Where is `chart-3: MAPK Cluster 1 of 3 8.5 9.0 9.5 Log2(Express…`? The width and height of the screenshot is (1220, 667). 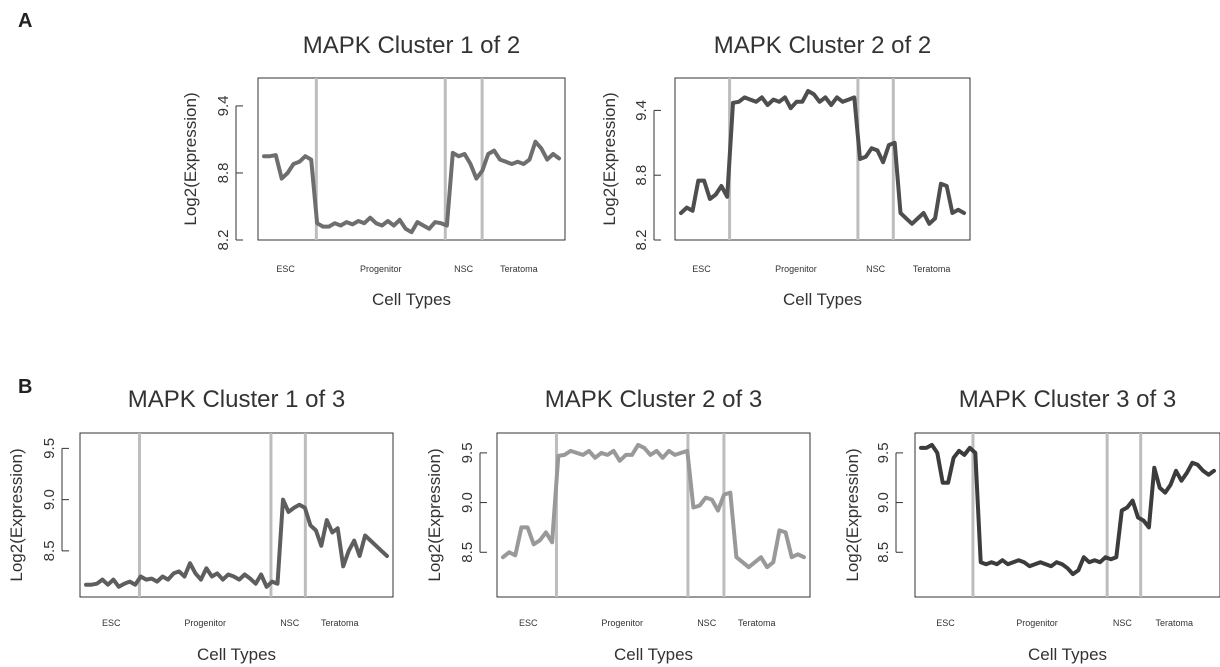
chart-3: MAPK Cluster 1 of 3 8.5 9.0 9.5 Log2(Express… is located at coordinates (200, 525).